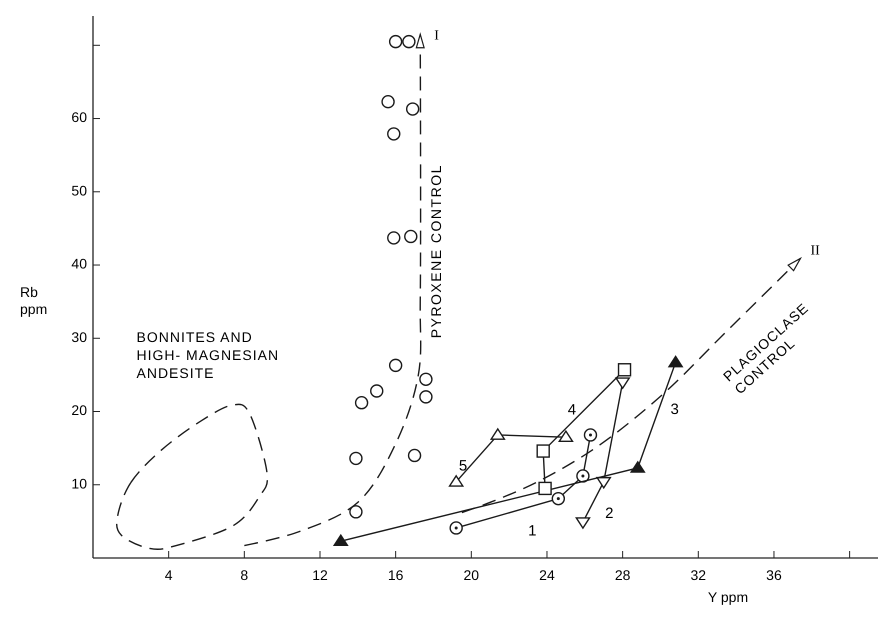 The image size is (890, 621). Describe the element at coordinates (79, 117) in the screenshot. I see `y-tick-label: 60` at that location.